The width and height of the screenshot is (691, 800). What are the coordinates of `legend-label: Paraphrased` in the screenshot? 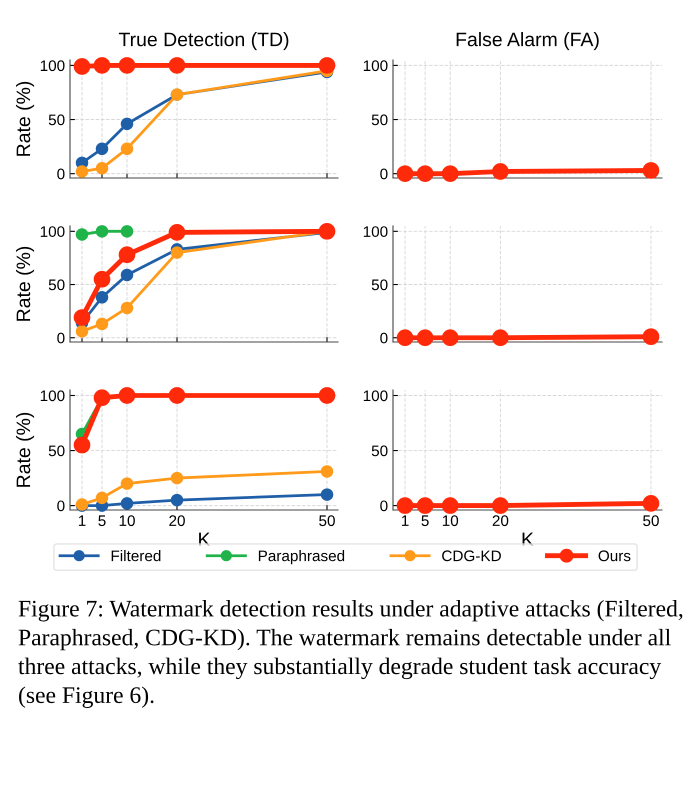 It's located at (301, 557).